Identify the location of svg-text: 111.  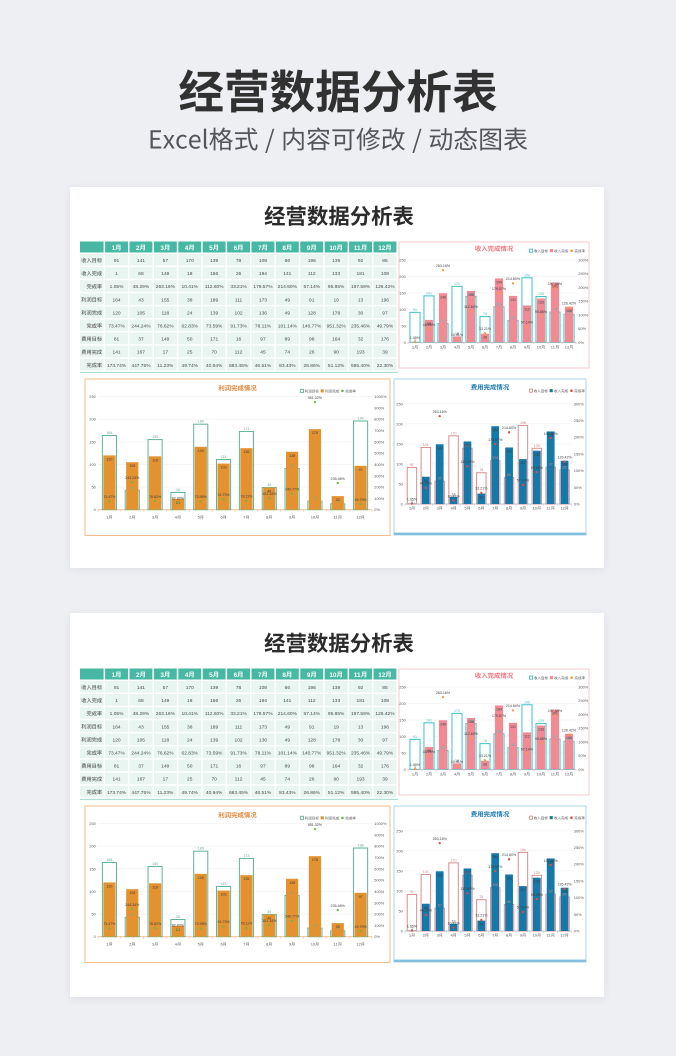
(239, 727).